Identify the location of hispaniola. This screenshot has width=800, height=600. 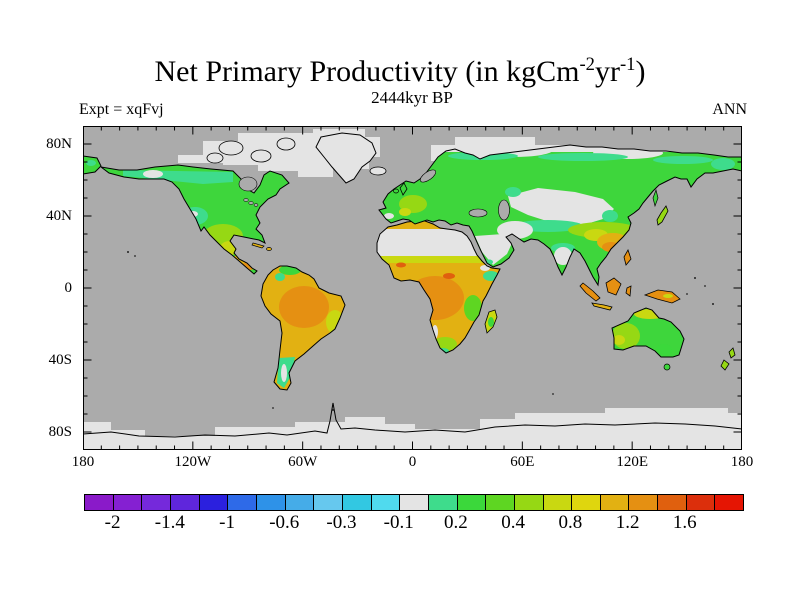
(269, 249).